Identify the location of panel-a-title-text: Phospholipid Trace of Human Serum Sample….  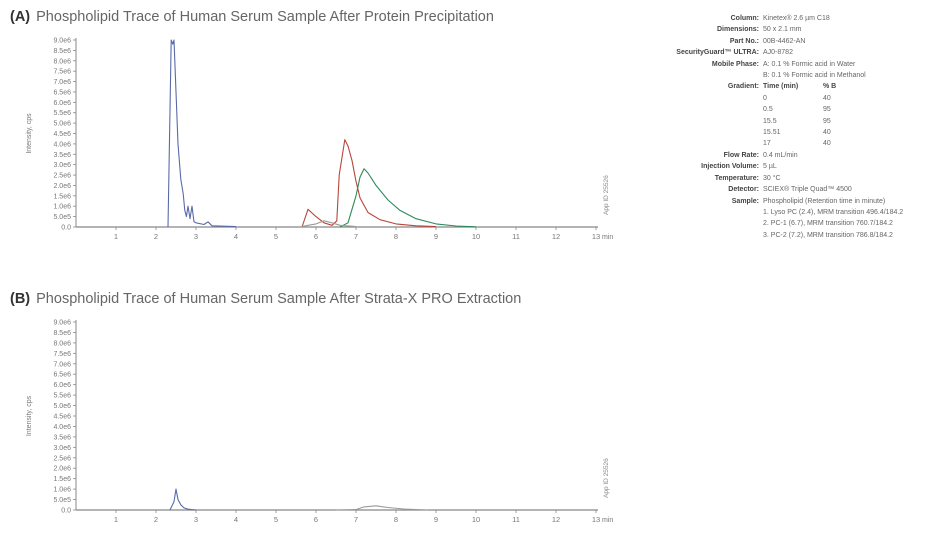
(265, 17).